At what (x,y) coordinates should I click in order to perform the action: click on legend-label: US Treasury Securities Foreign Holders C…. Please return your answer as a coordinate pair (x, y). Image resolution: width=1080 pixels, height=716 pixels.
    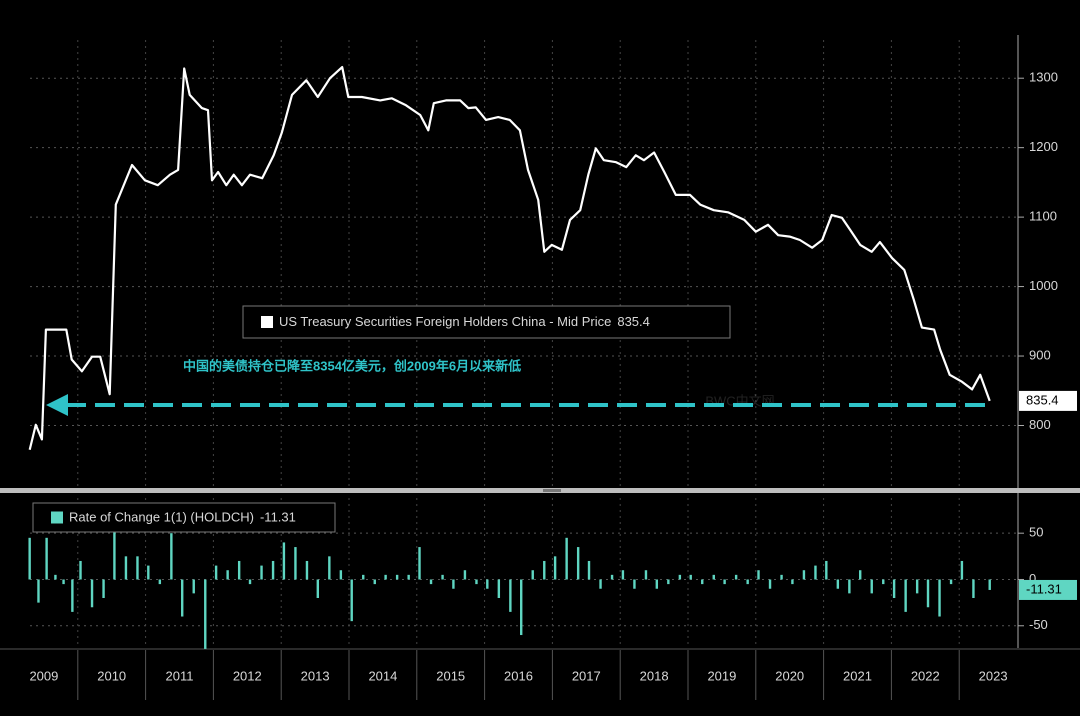
    Looking at the image, I should click on (464, 321).